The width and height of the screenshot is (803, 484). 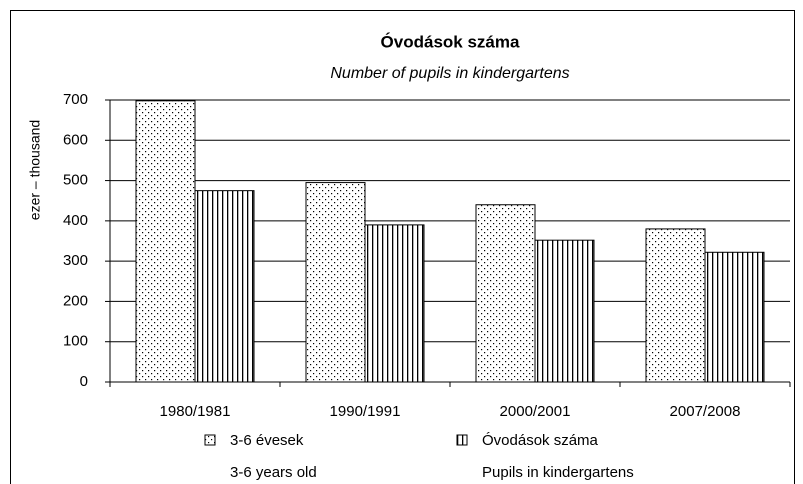 What do you see at coordinates (195, 411) in the screenshot?
I see `x-tick-label: 1980/1981` at bounding box center [195, 411].